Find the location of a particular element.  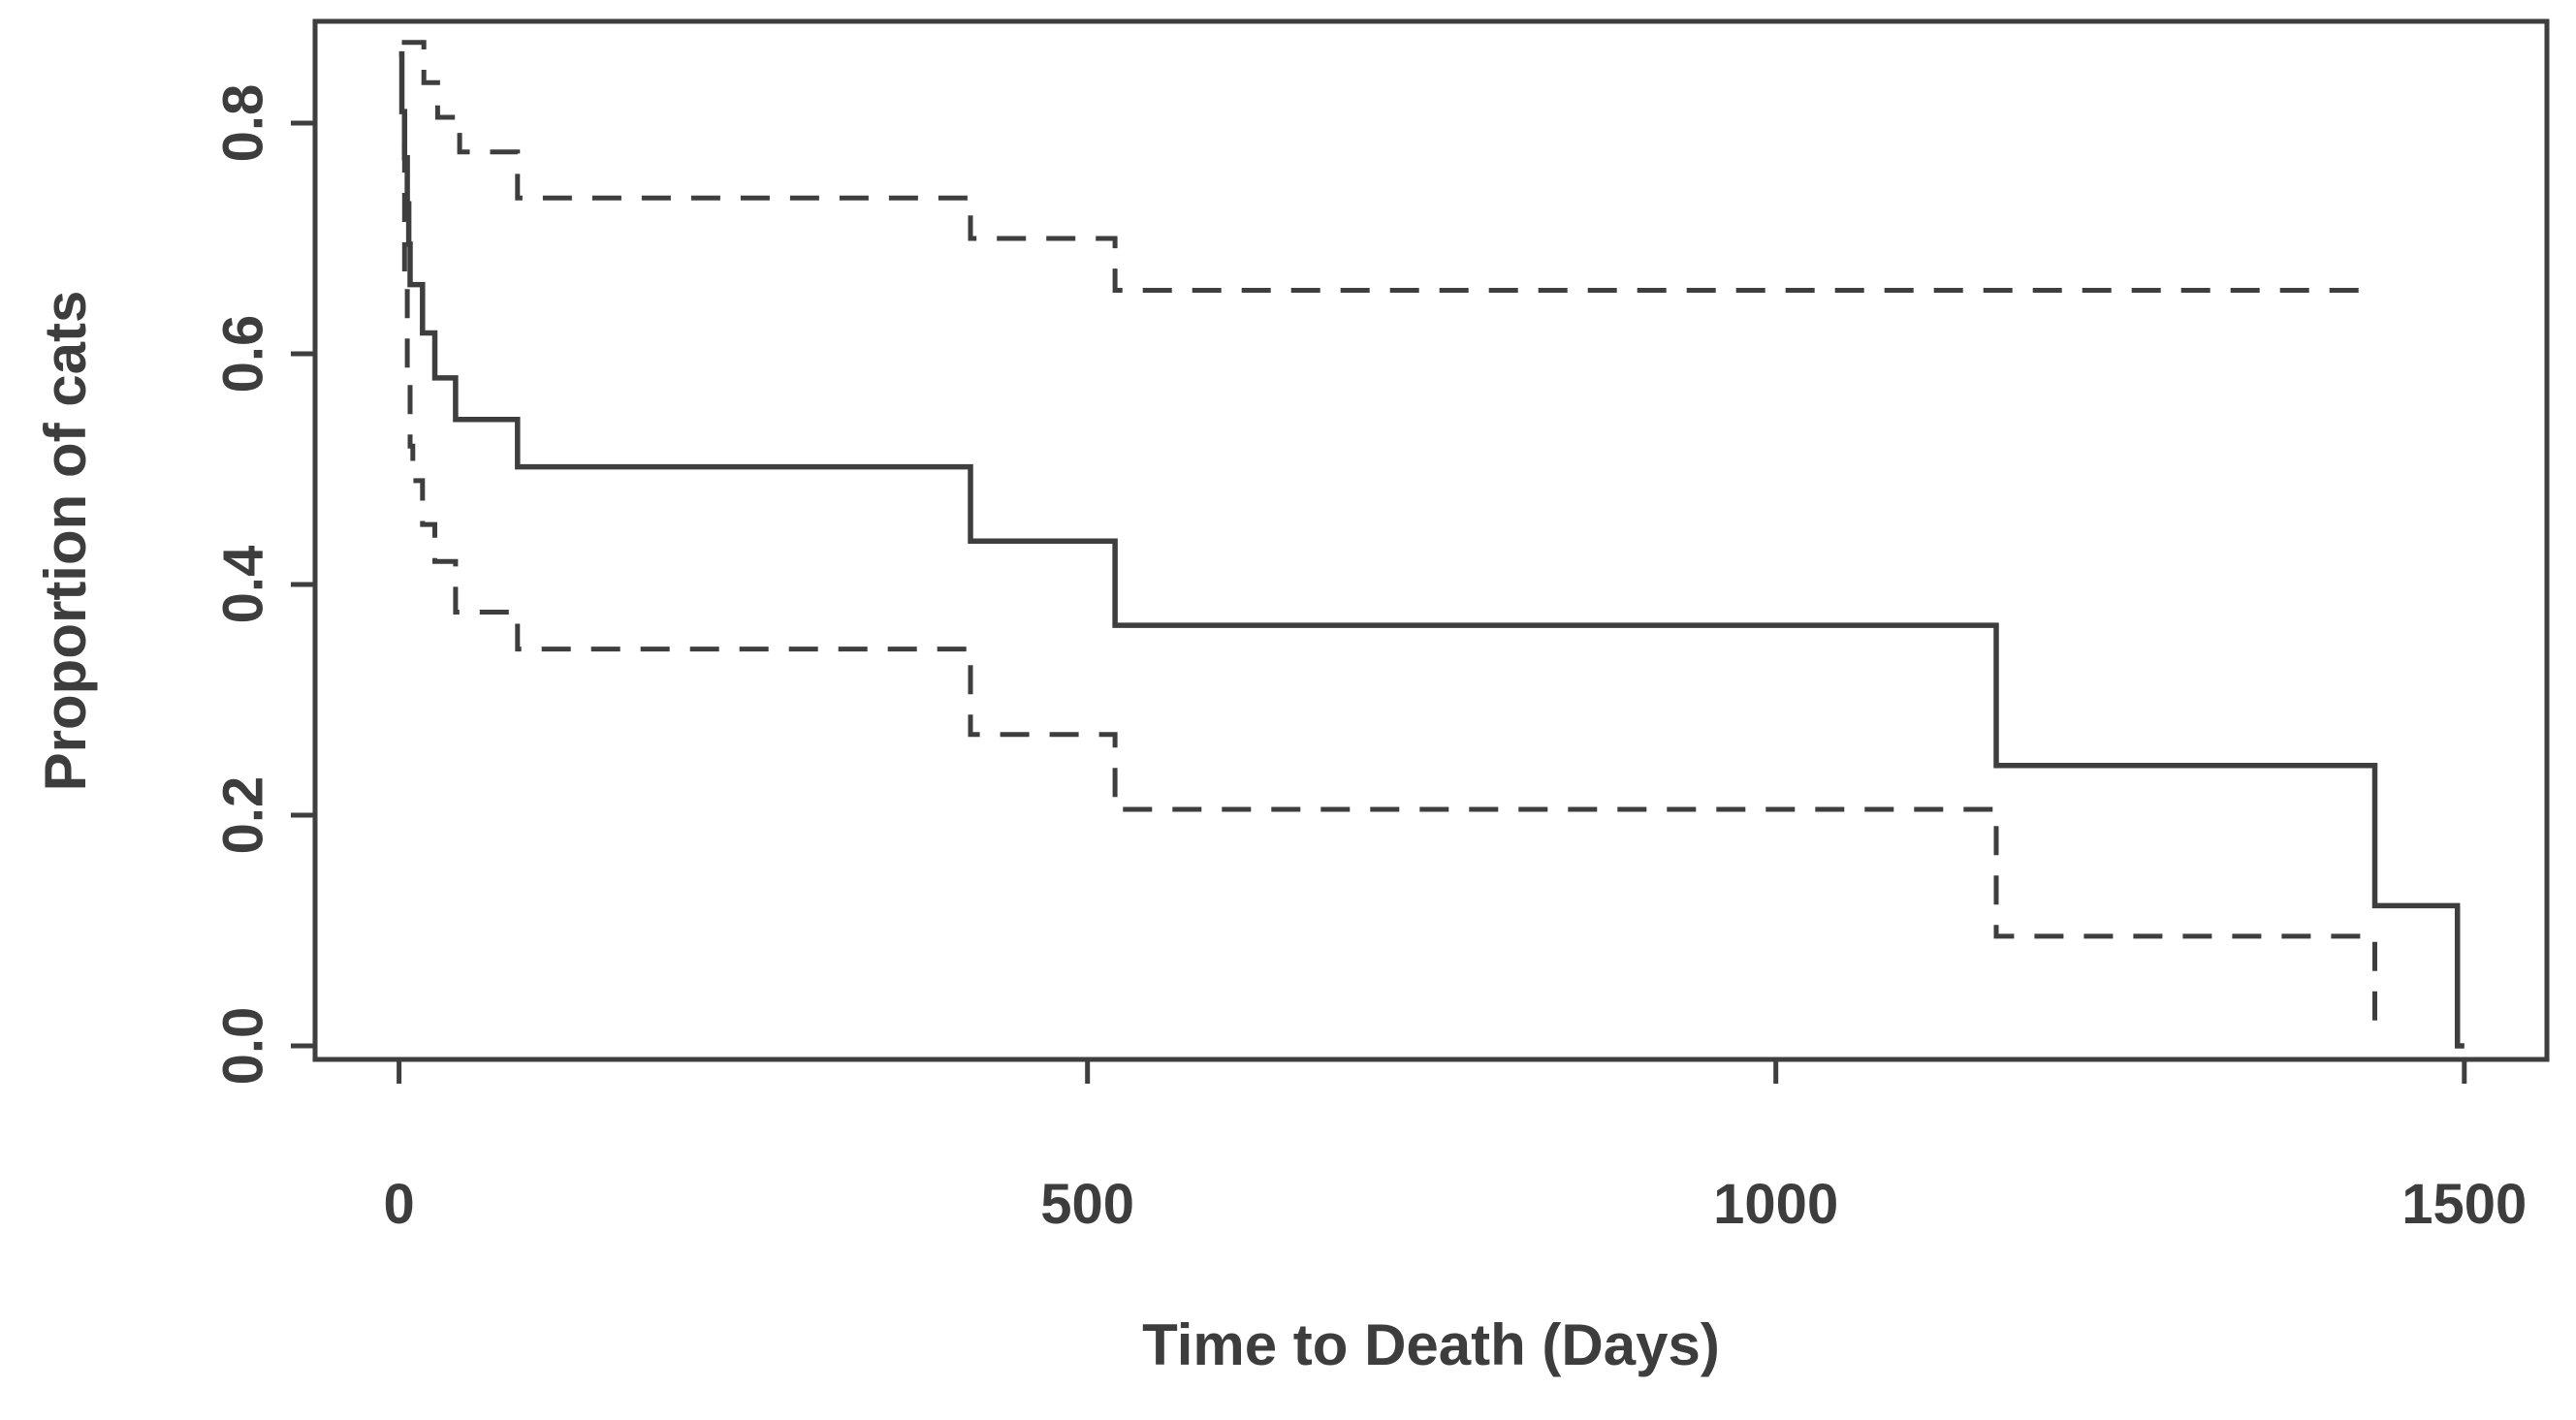

y-tick-label-0.6: 0.6 is located at coordinates (242, 354).